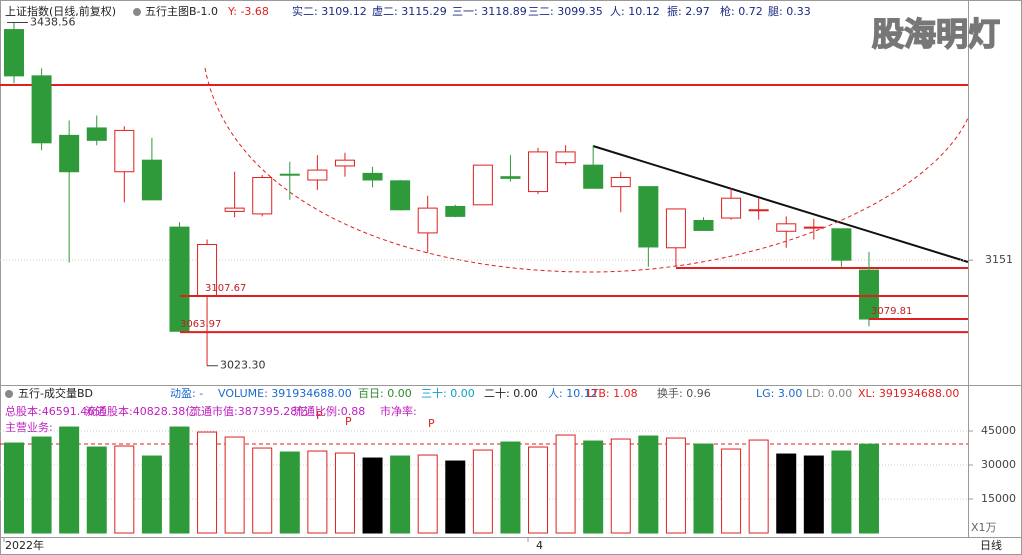 This screenshot has width=1022, height=555. I want to click on header-item: 振: 2.97, so click(688, 11).